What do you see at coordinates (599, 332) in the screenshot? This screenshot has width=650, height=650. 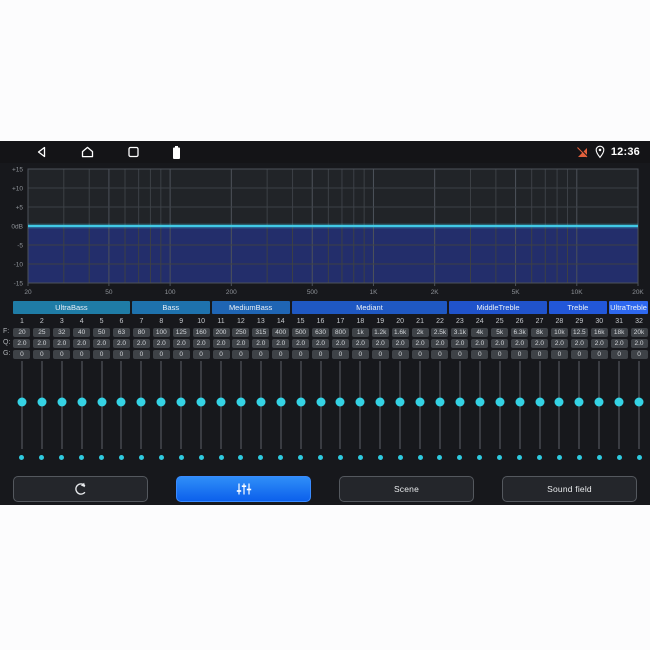 I see `band-frequency-value: 16k` at bounding box center [599, 332].